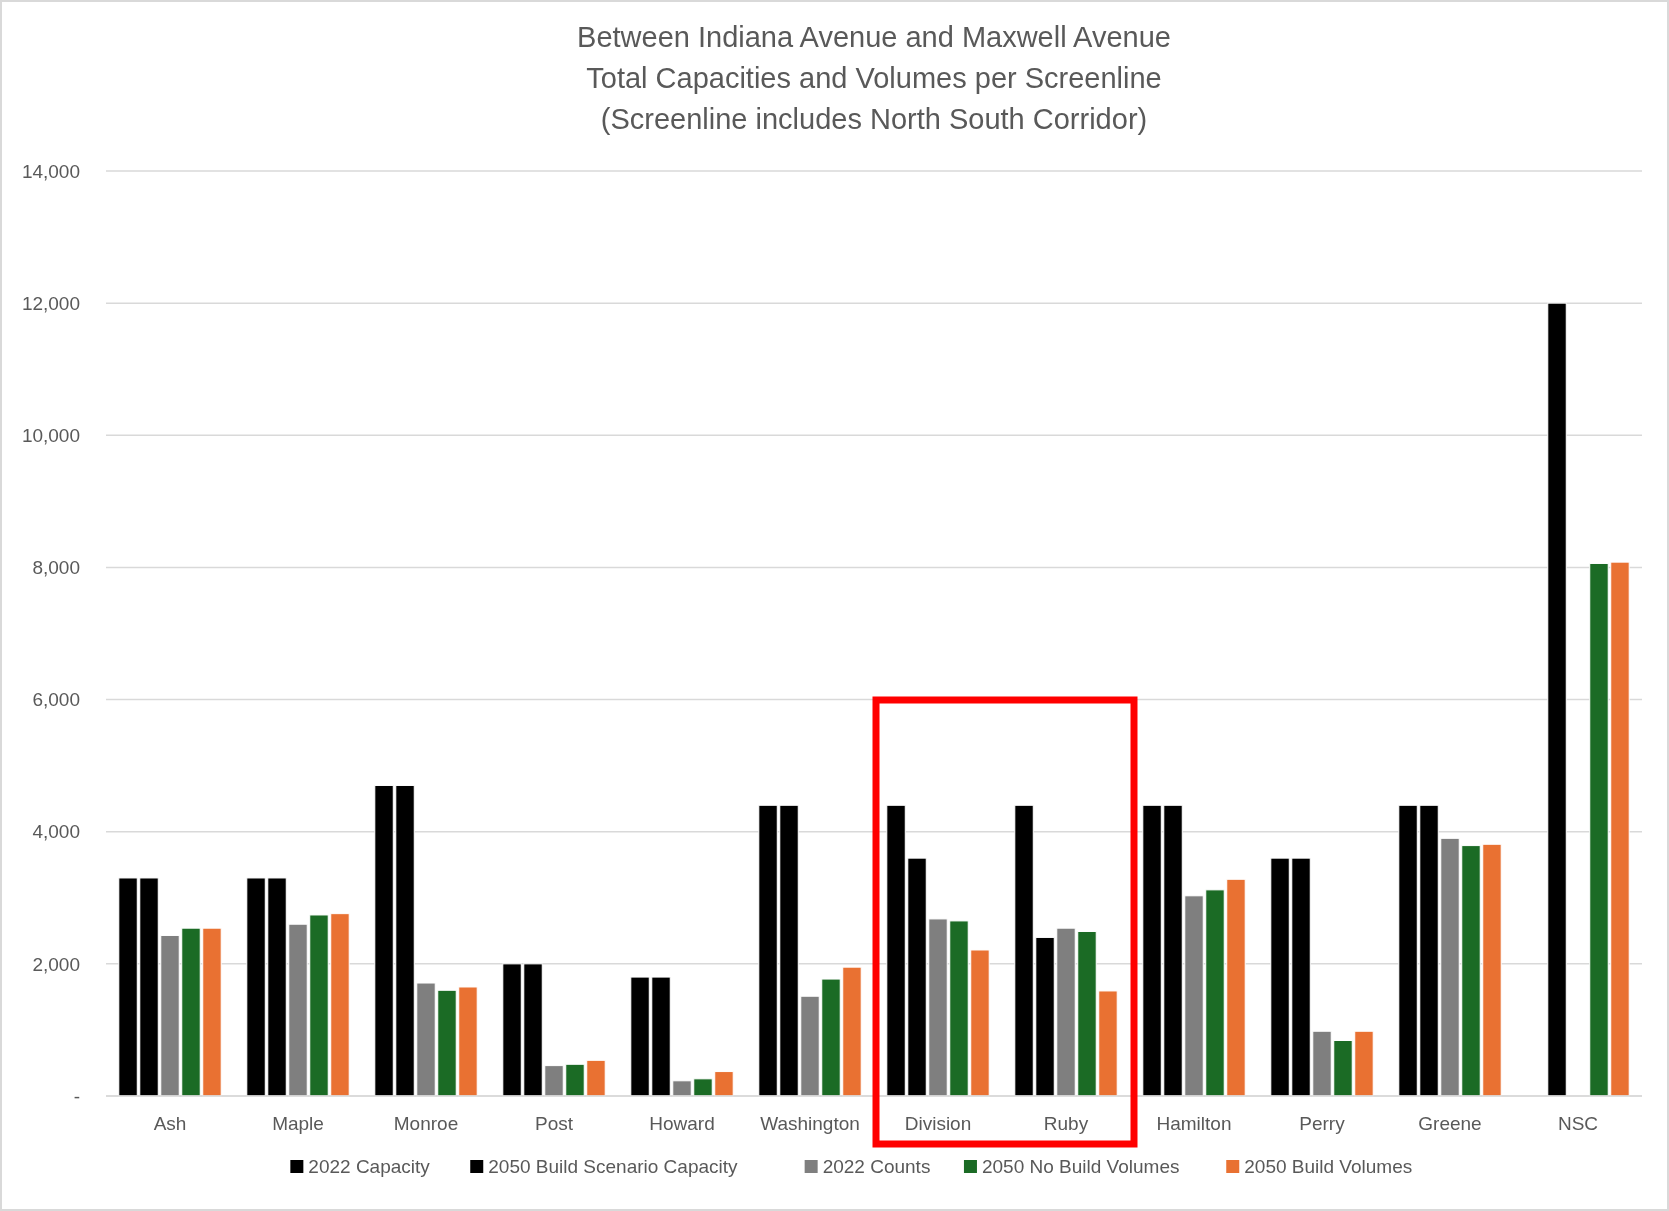 This screenshot has width=1669, height=1211. Describe the element at coordinates (50, 435) in the screenshot. I see `y-tick-label: 10,000` at that location.